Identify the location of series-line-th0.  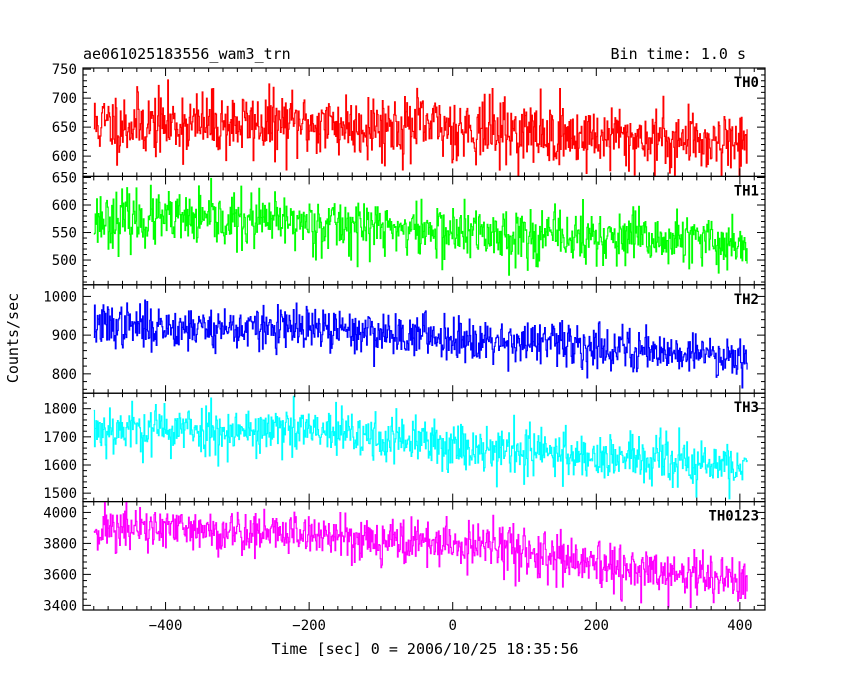
(420, 128).